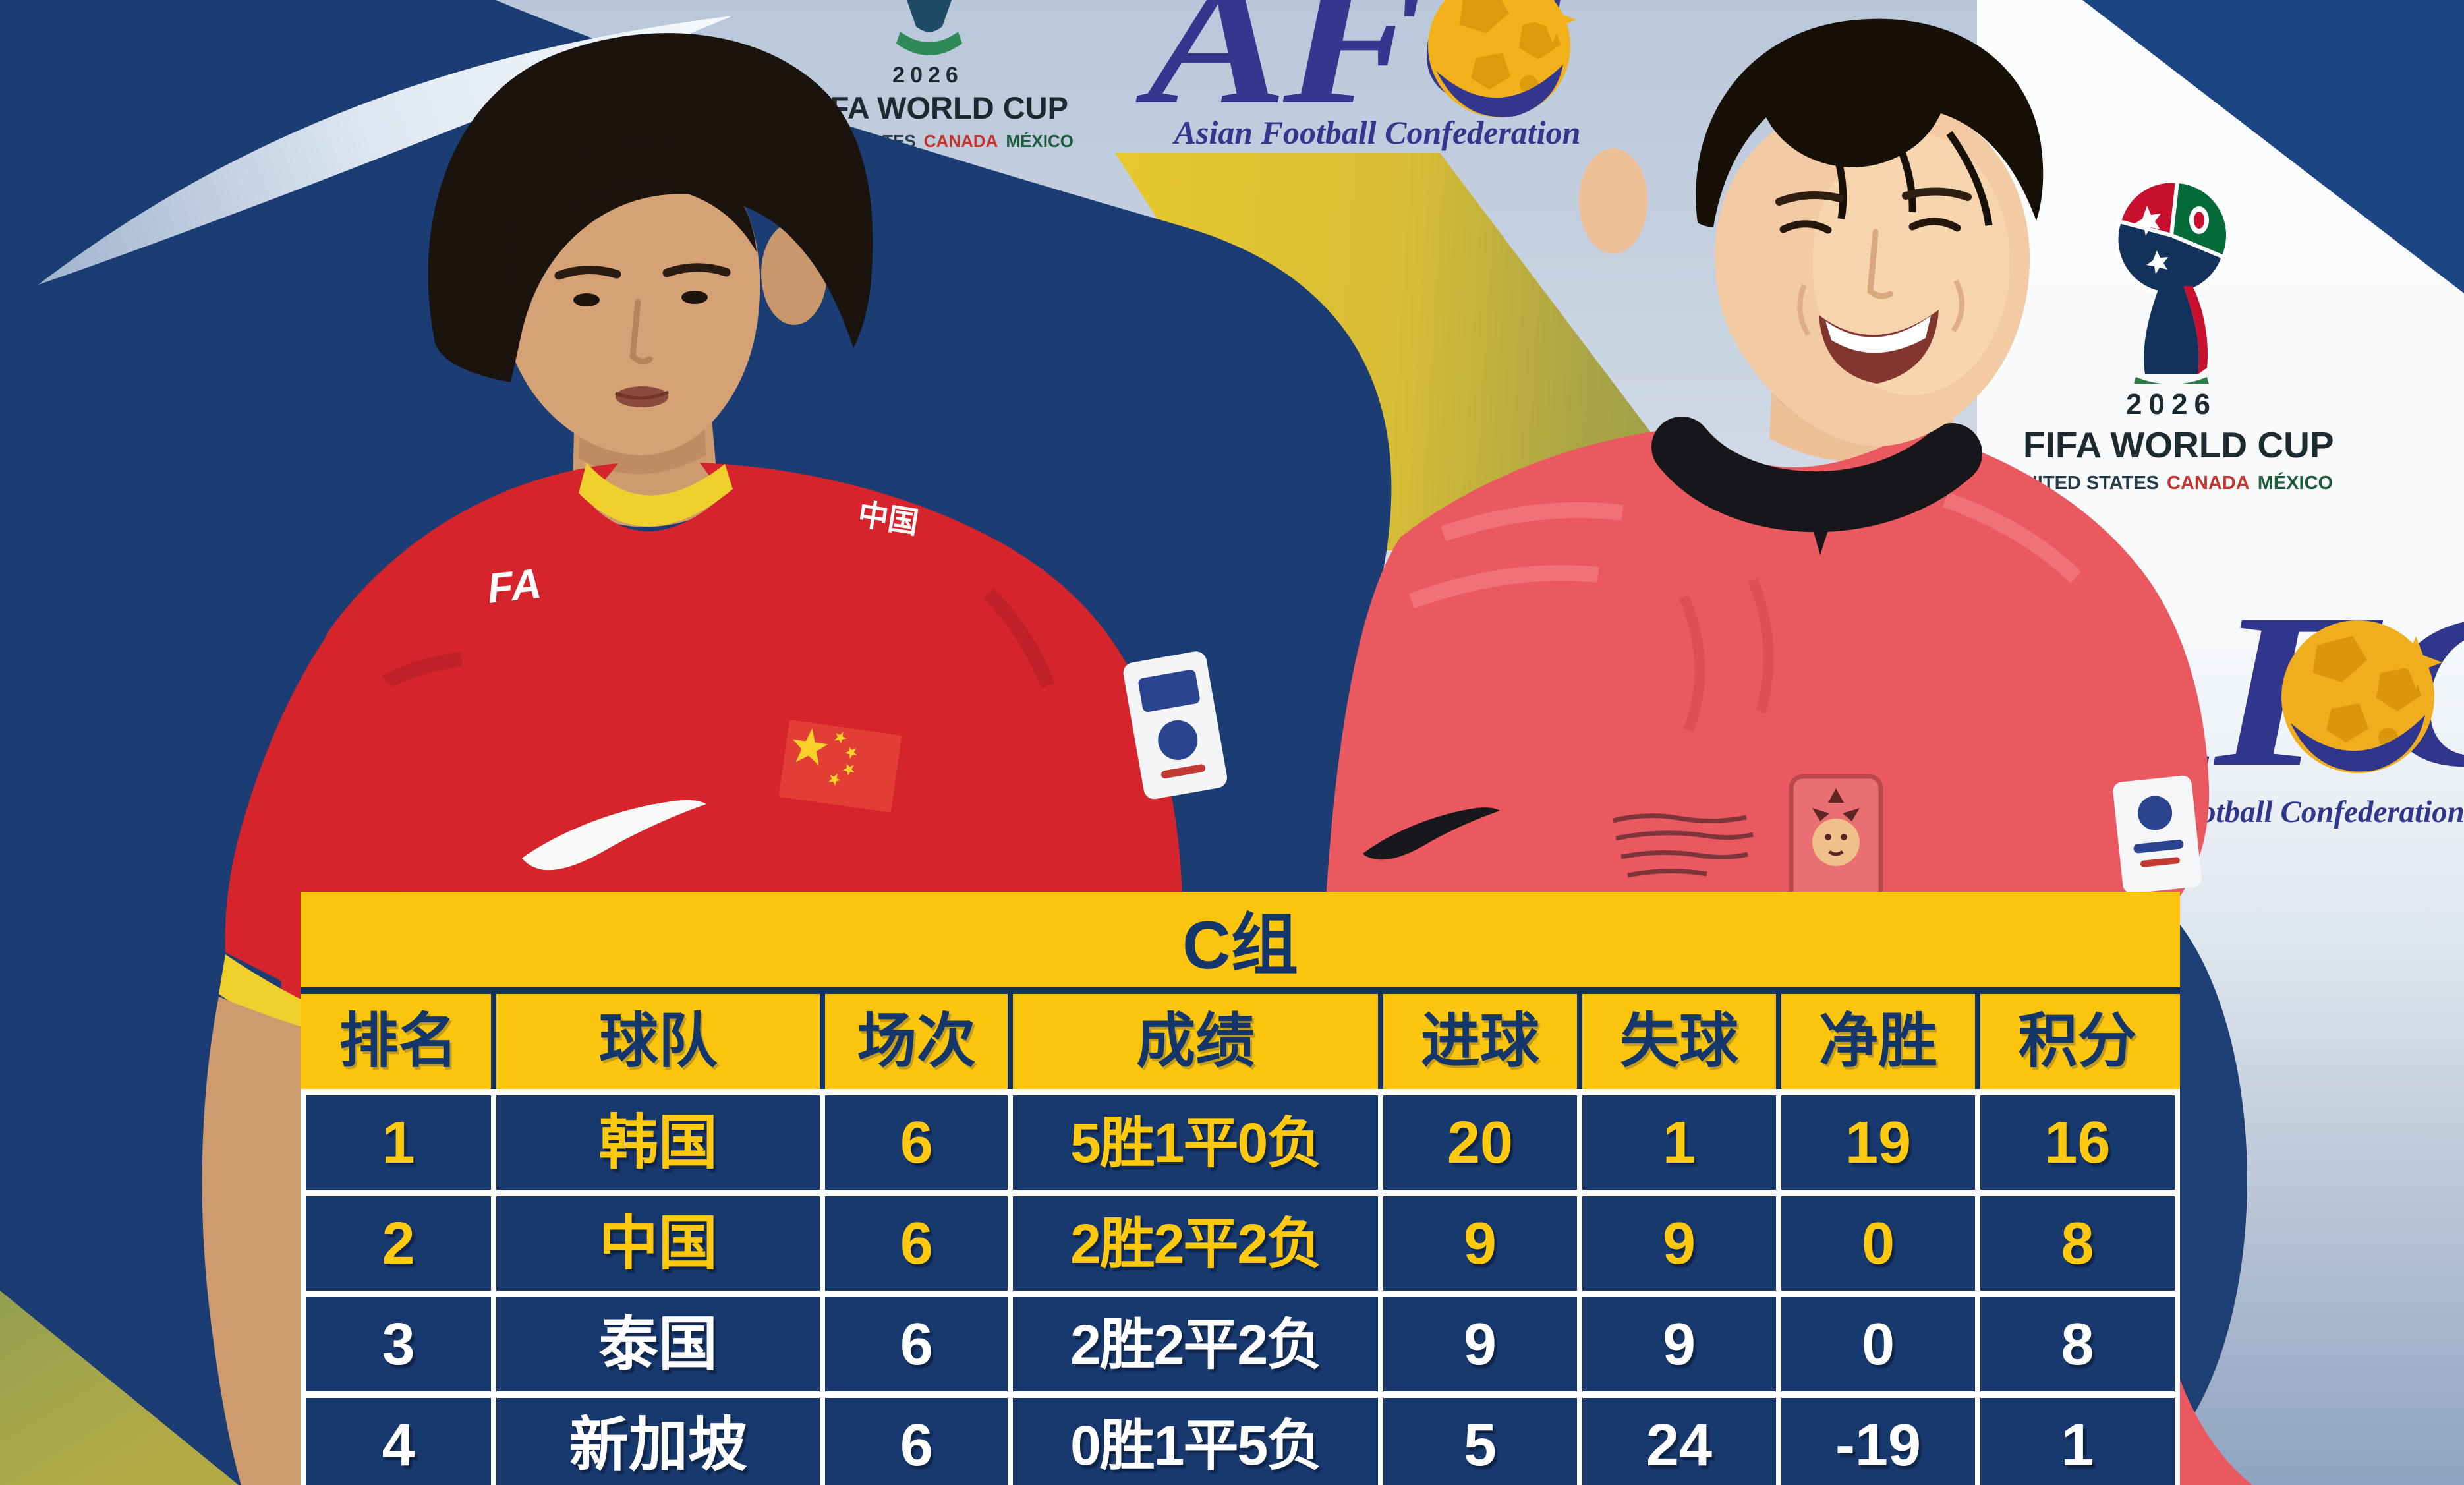  What do you see at coordinates (929, 27) in the screenshot?
I see `fifa-trophy-icon` at bounding box center [929, 27].